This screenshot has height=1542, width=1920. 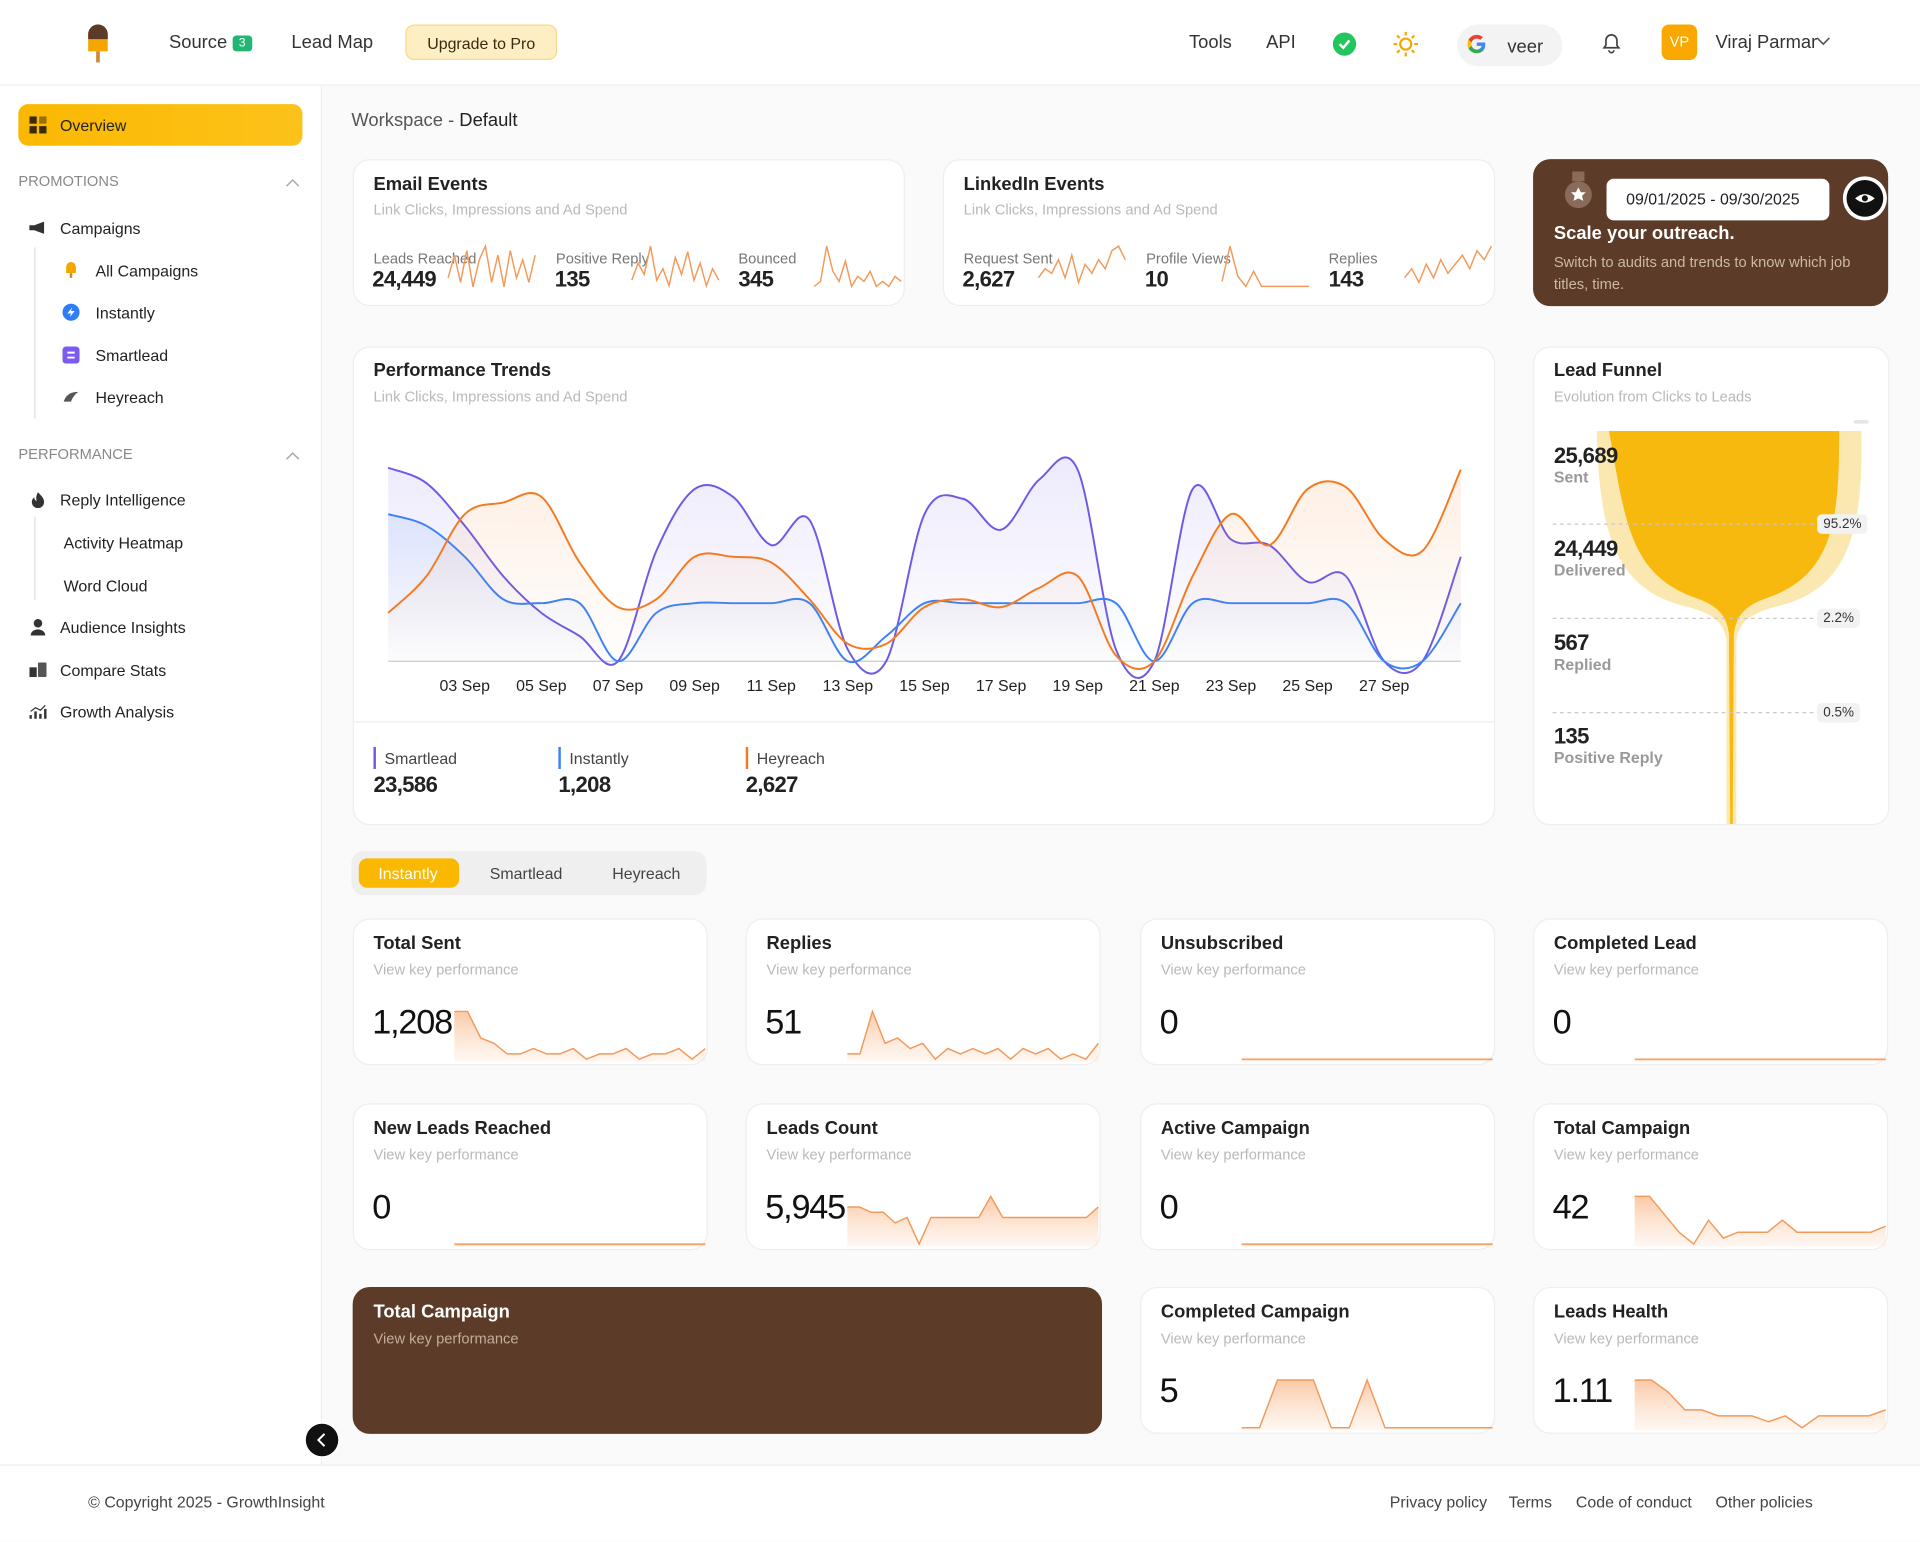 What do you see at coordinates (1582, 664) in the screenshot?
I see `funnel-label: Replied` at bounding box center [1582, 664].